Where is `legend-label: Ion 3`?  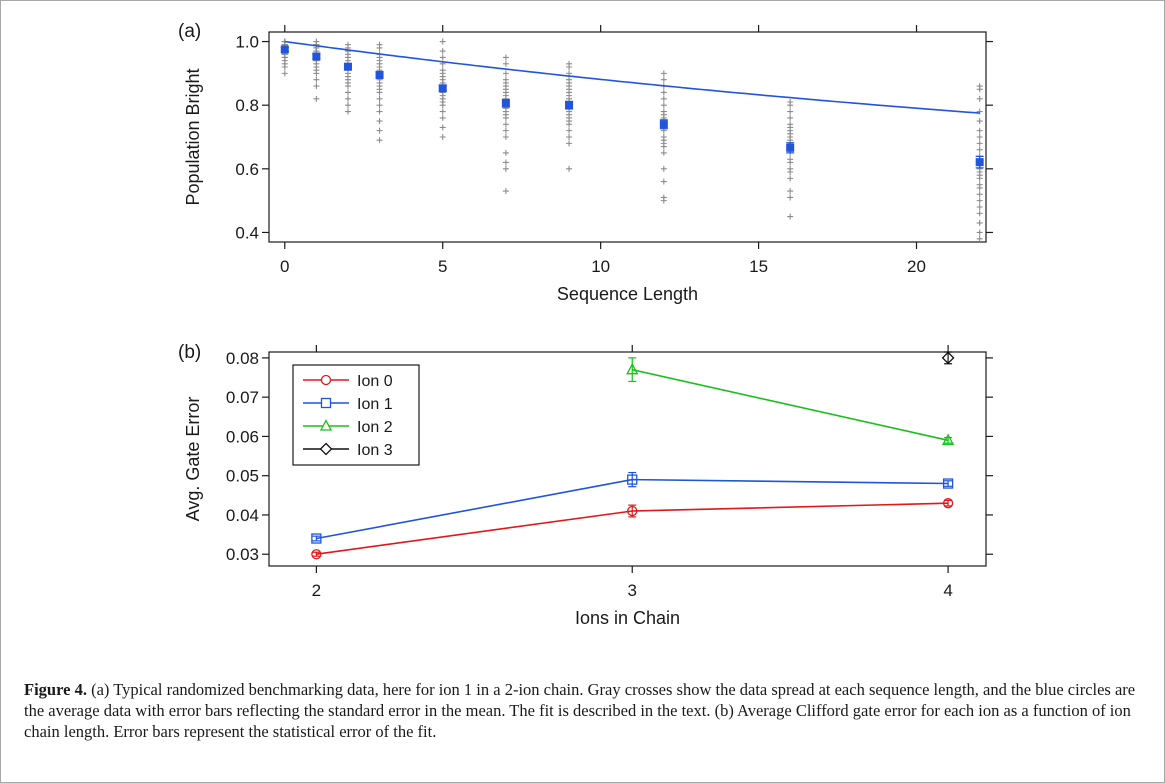
legend-label: Ion 3 is located at coordinates (375, 450).